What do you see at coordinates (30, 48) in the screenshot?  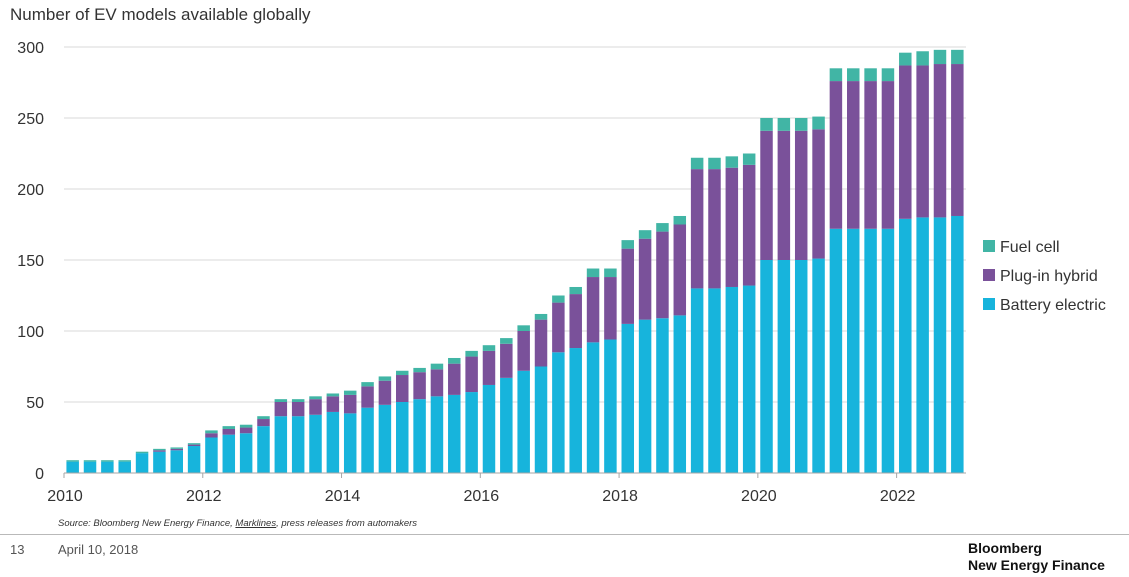 I see `y-tick-label: 300` at bounding box center [30, 48].